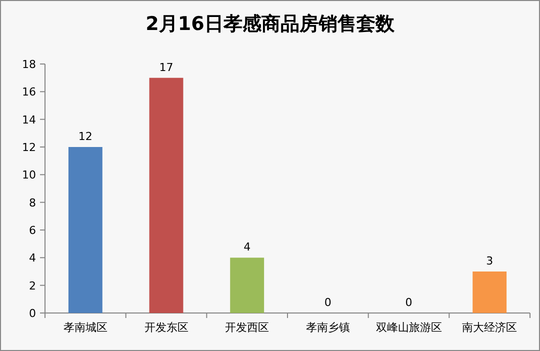  I want to click on data-label: 17, so click(166, 67).